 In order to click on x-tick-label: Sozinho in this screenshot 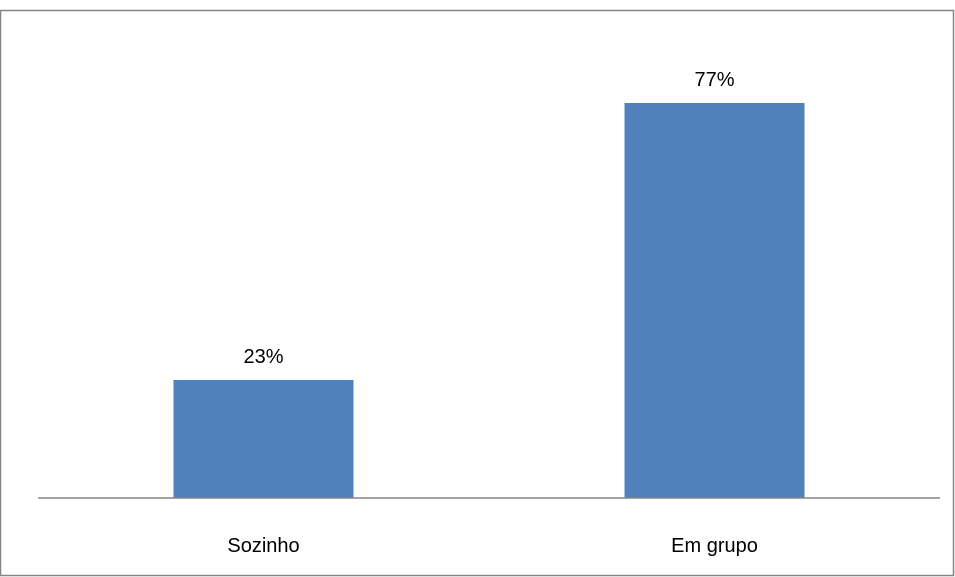, I will do `click(263, 546)`.